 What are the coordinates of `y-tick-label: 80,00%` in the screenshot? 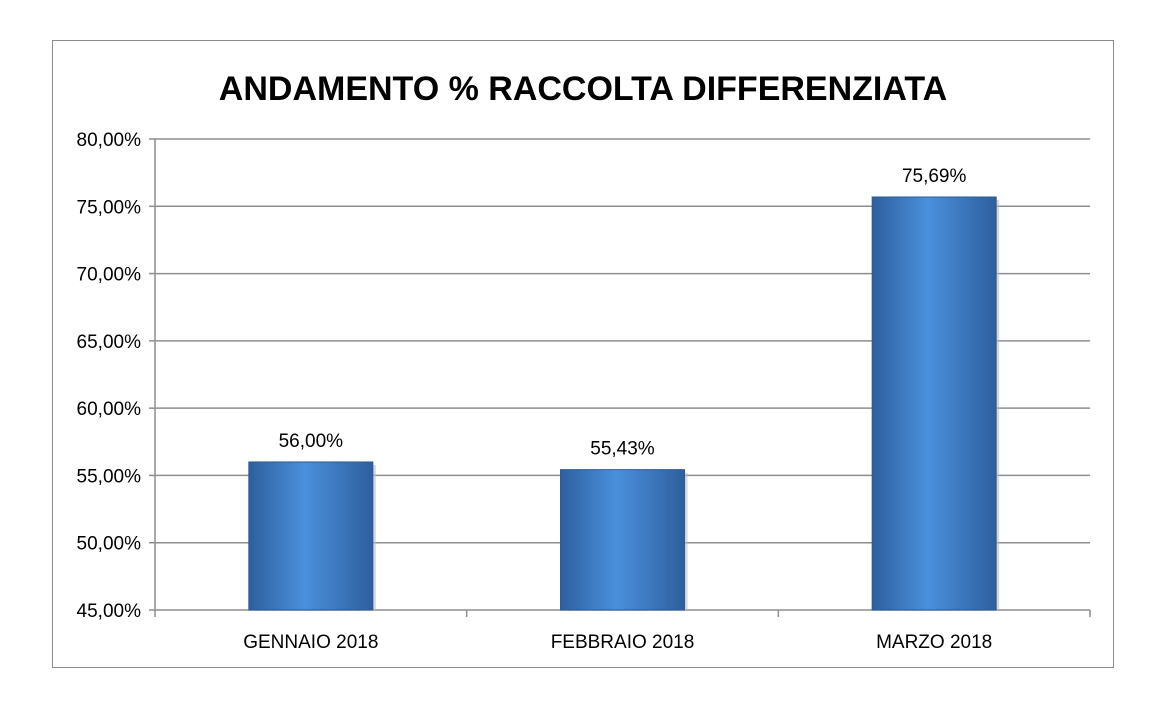 It's located at (109, 140).